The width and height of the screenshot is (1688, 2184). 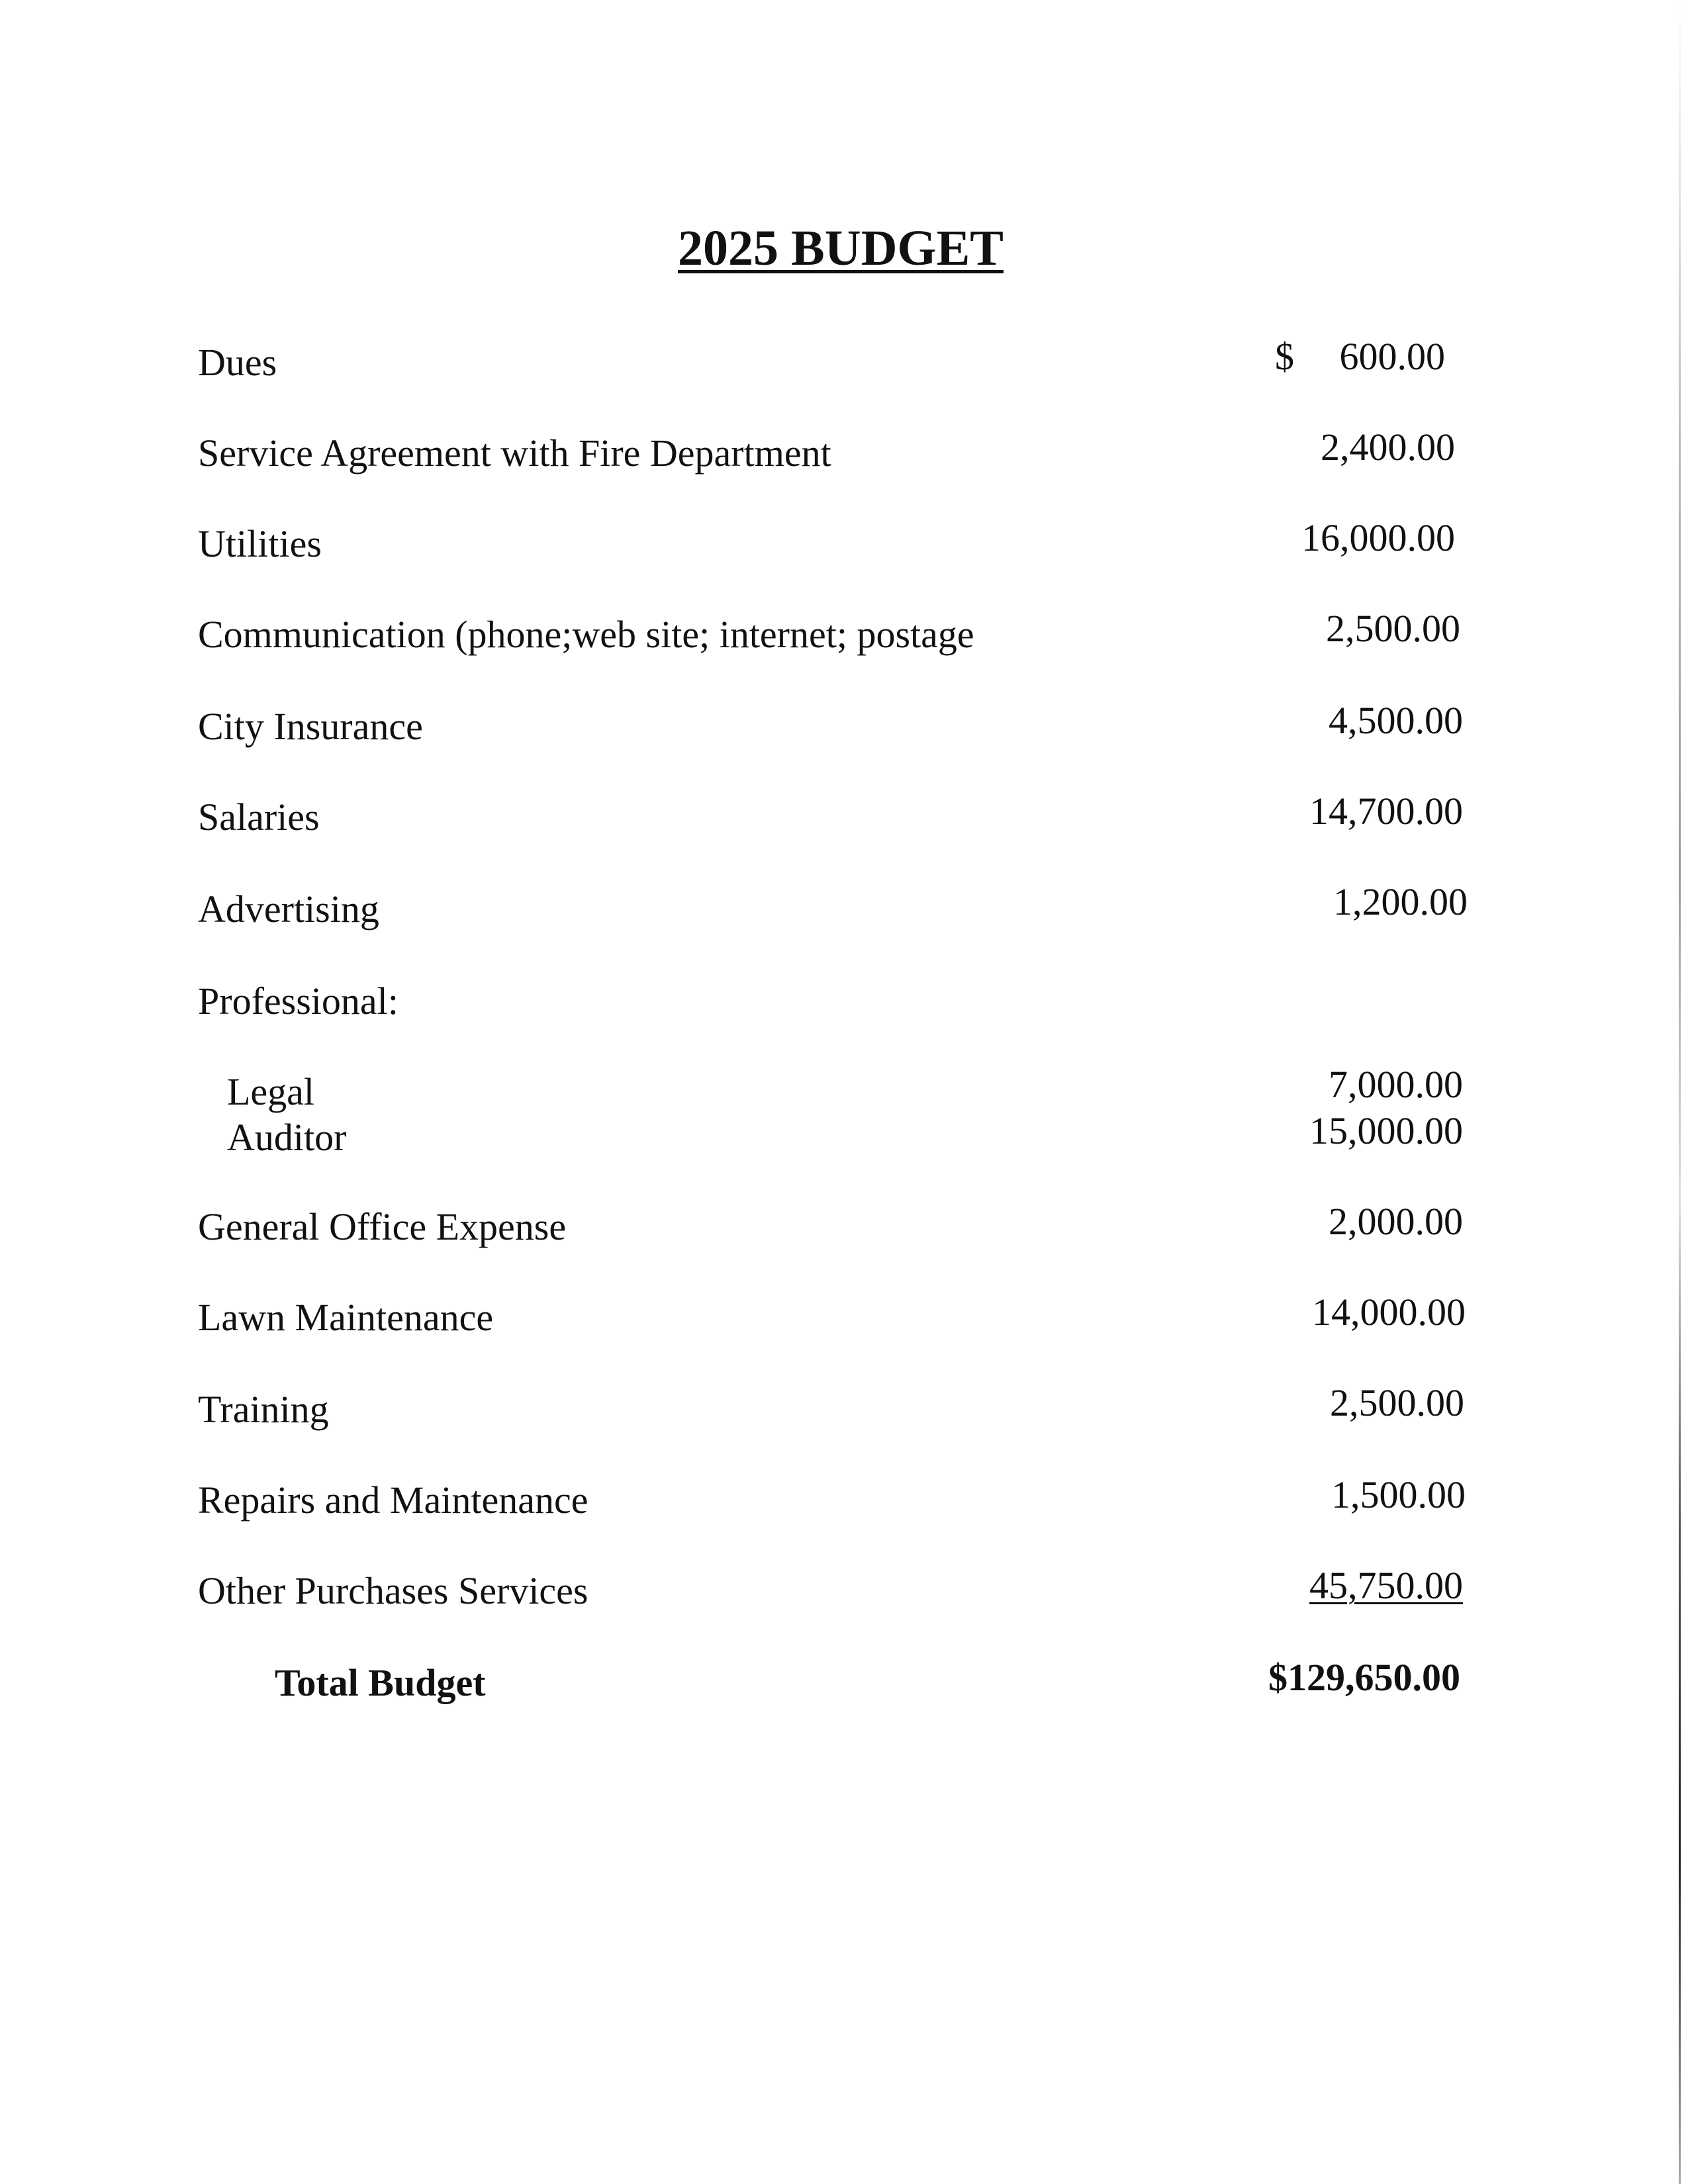 What do you see at coordinates (288, 909) in the screenshot?
I see `line-item-label: Advertising` at bounding box center [288, 909].